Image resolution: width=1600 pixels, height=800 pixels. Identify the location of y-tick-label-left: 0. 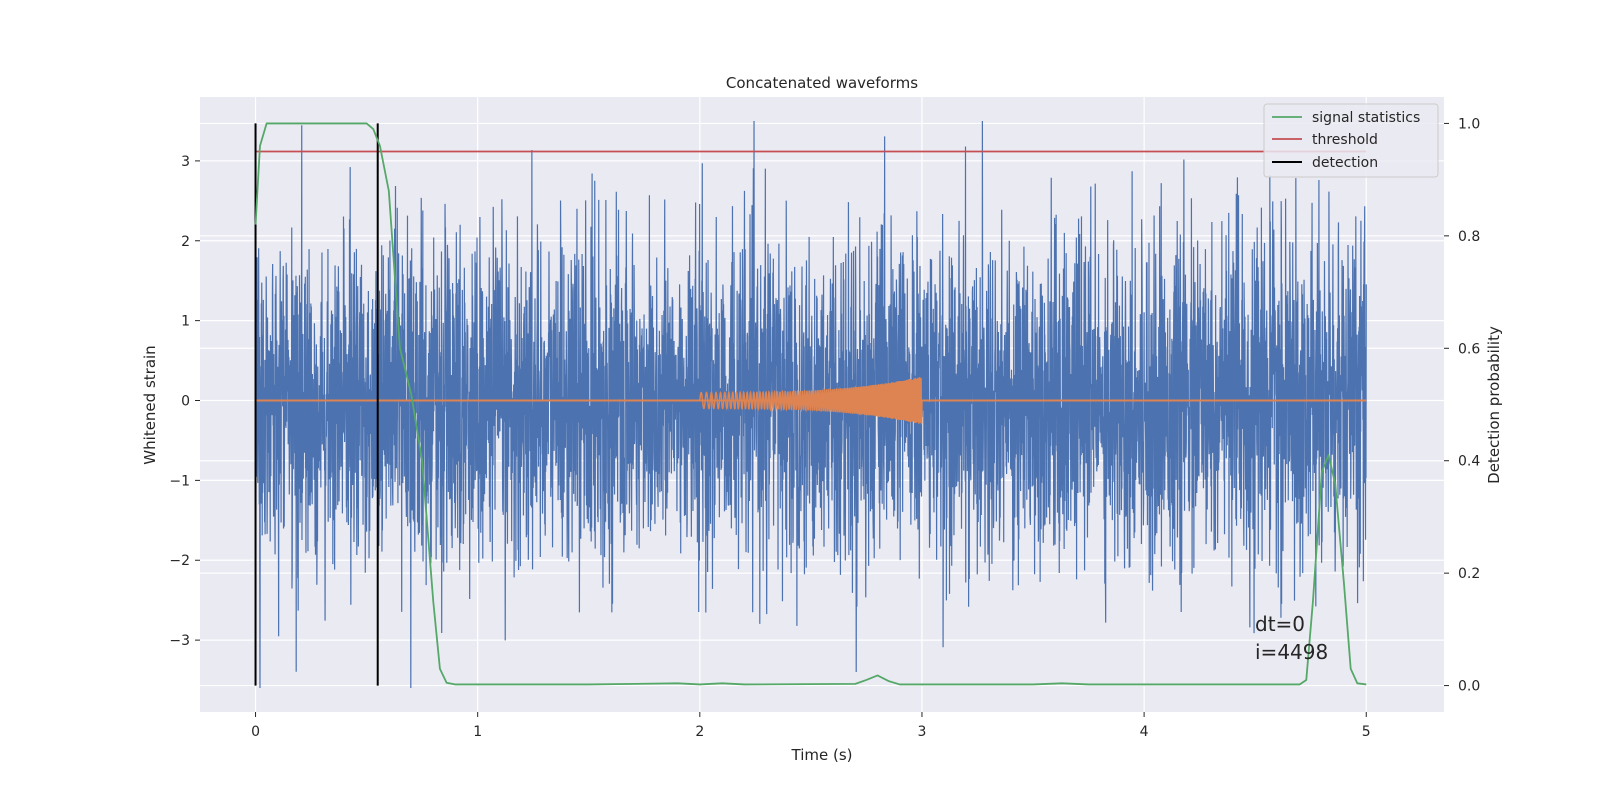
(185, 402).